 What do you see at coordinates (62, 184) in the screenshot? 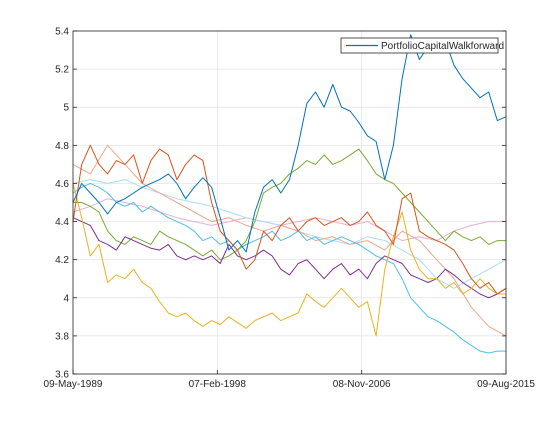
I see `y-tick-label: 4.6` at bounding box center [62, 184].